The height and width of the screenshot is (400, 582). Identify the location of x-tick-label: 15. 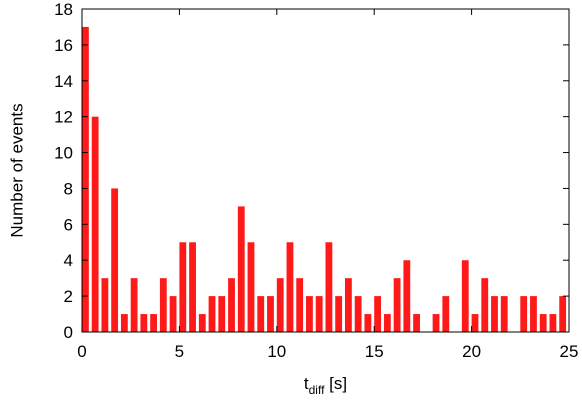
(374, 351).